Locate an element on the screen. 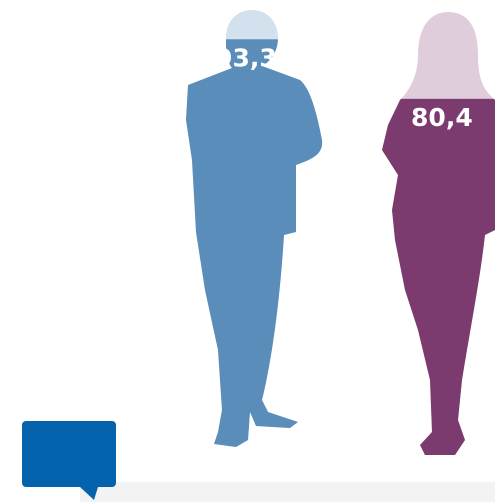 The image size is (495, 502). value-label: 80,4 is located at coordinates (442, 117).